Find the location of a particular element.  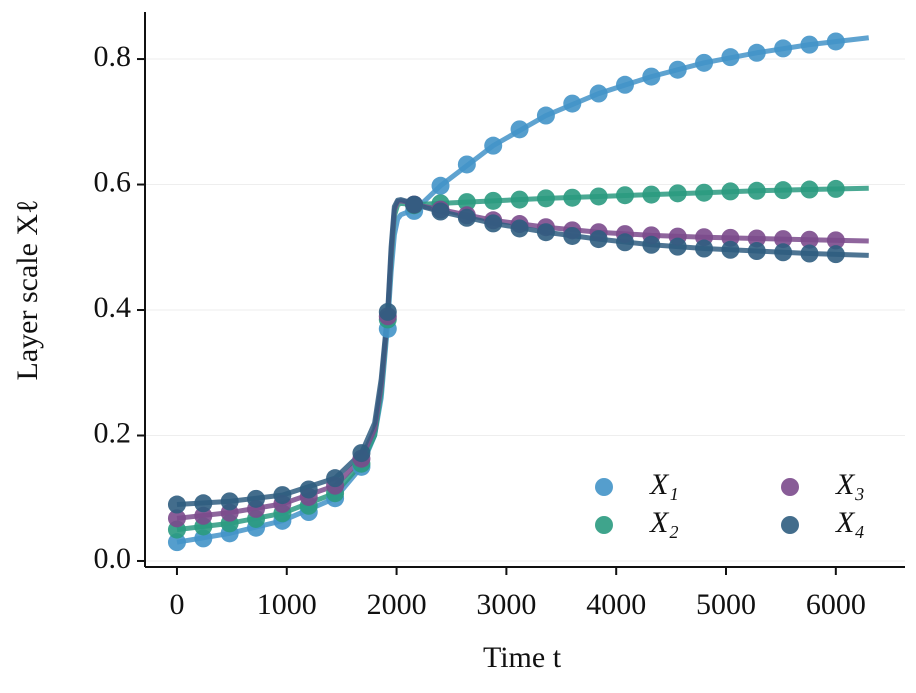

legend-label: X₃ is located at coordinates (850, 484).